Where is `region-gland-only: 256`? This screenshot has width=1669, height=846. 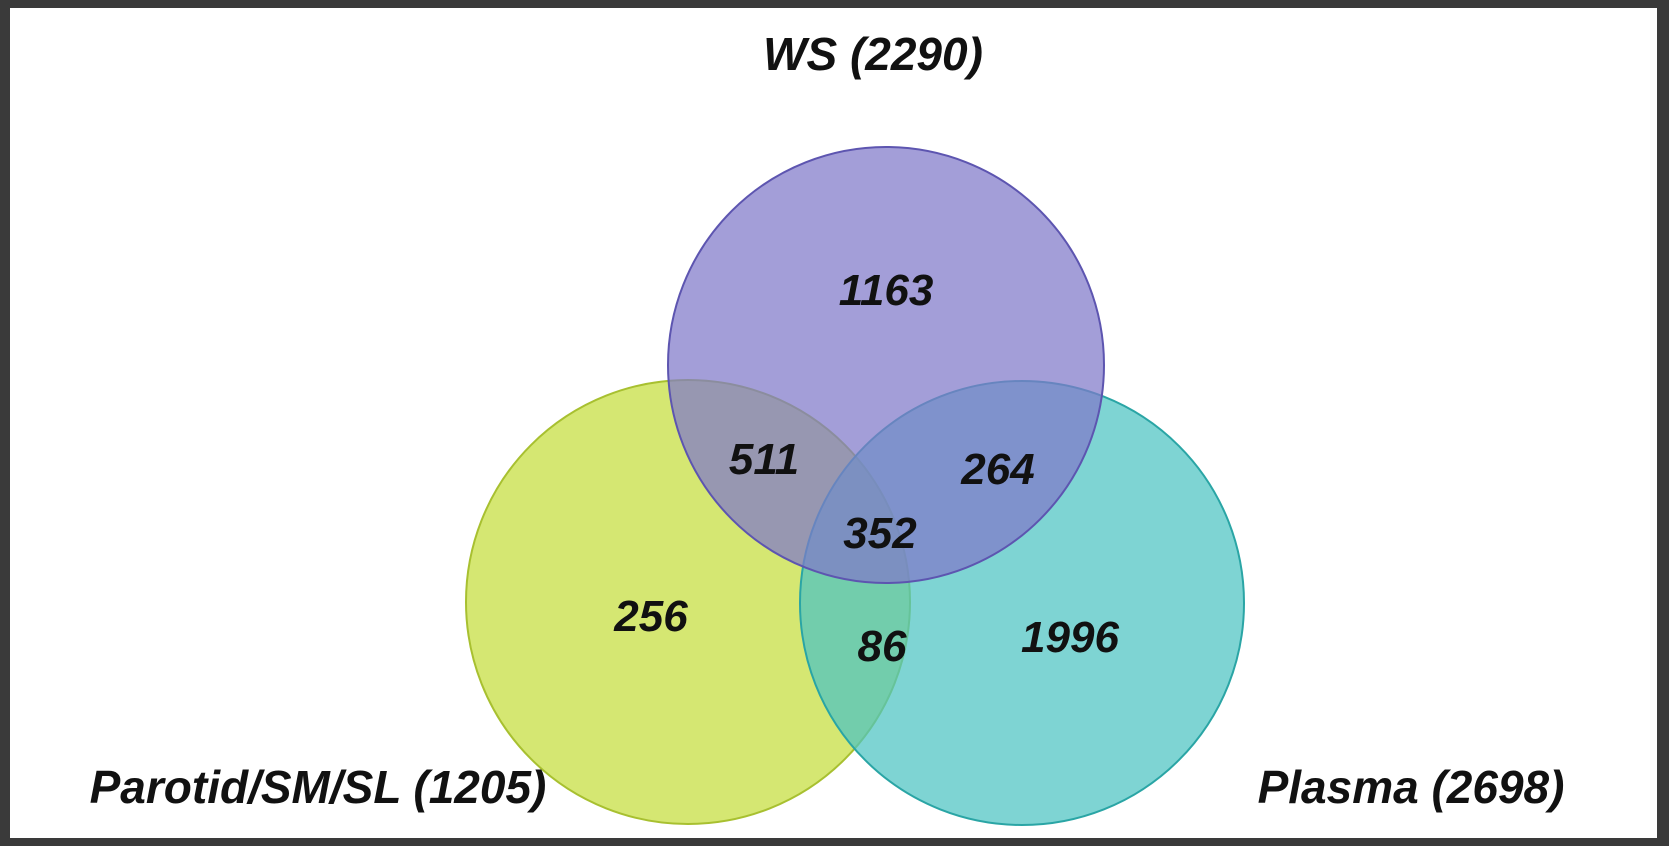 region-gland-only: 256 is located at coordinates (650, 616).